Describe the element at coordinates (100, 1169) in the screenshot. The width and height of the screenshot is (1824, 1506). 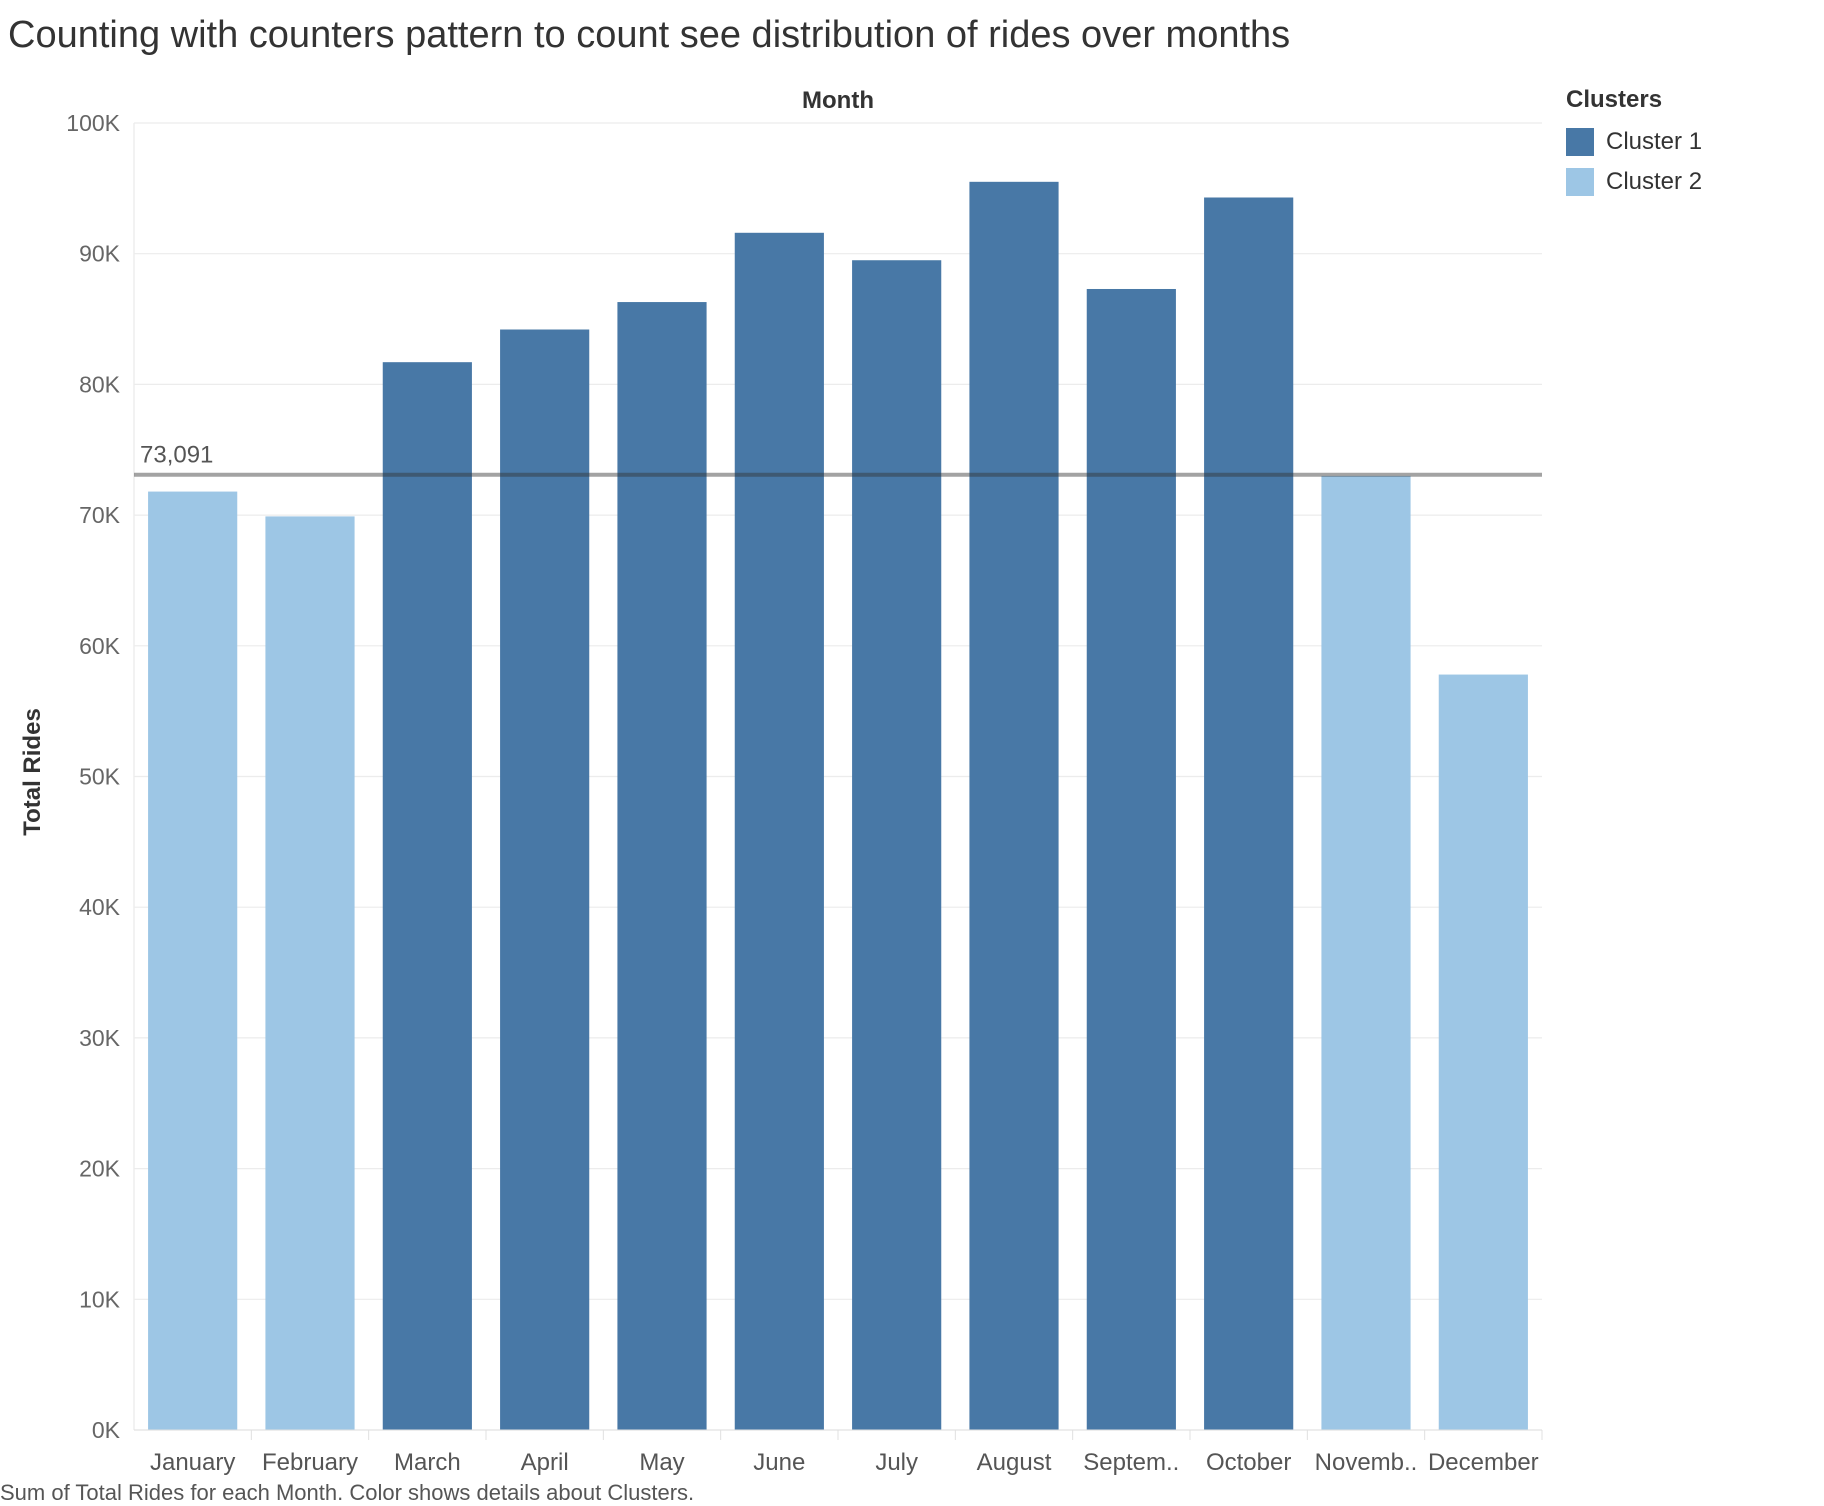
I see `y-tick-label: 20K` at that location.